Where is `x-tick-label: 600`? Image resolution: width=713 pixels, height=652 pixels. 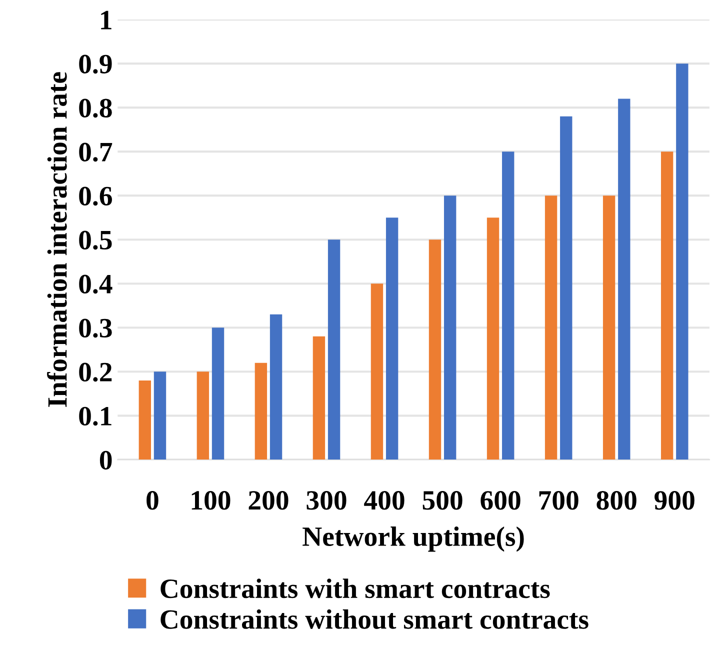
x-tick-label: 600 is located at coordinates (500, 500).